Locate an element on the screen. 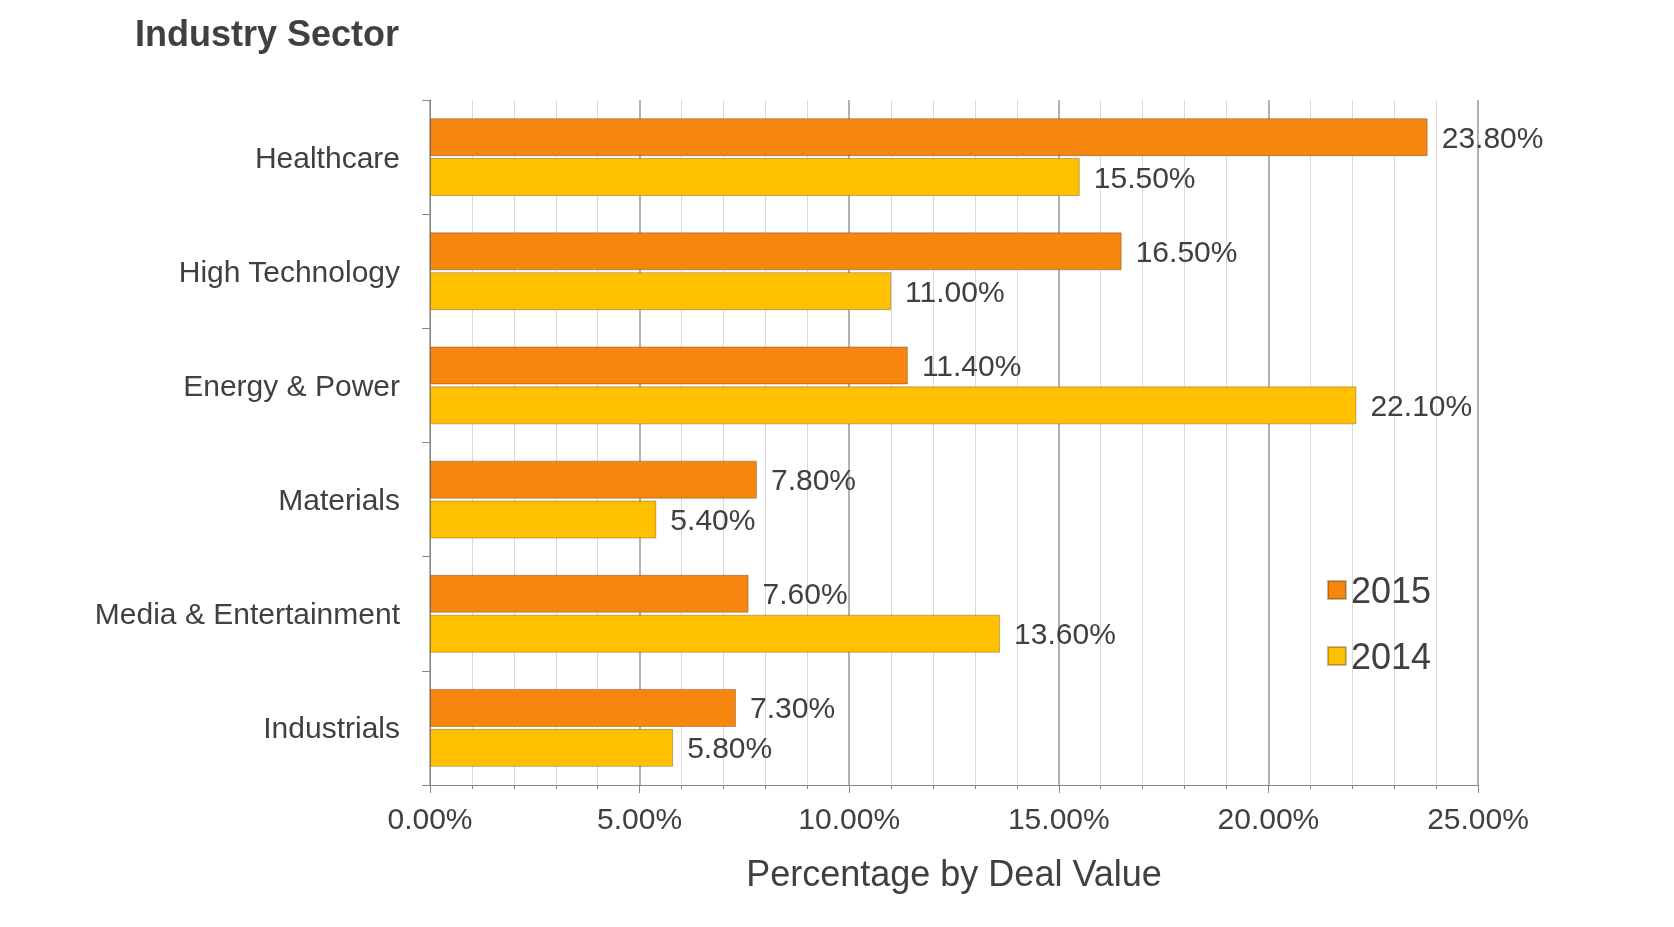  data-label: 5.80% is located at coordinates (730, 748).